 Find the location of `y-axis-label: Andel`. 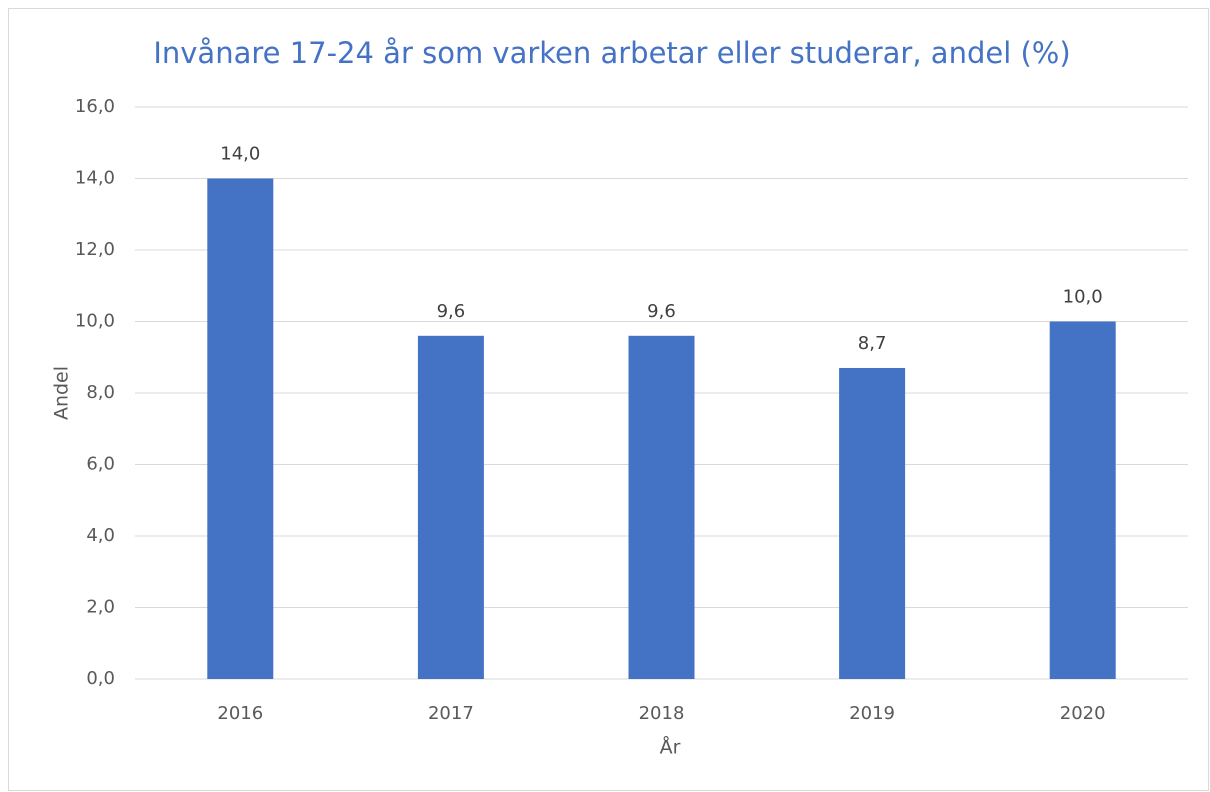

y-axis-label: Andel is located at coordinates (62, 393).